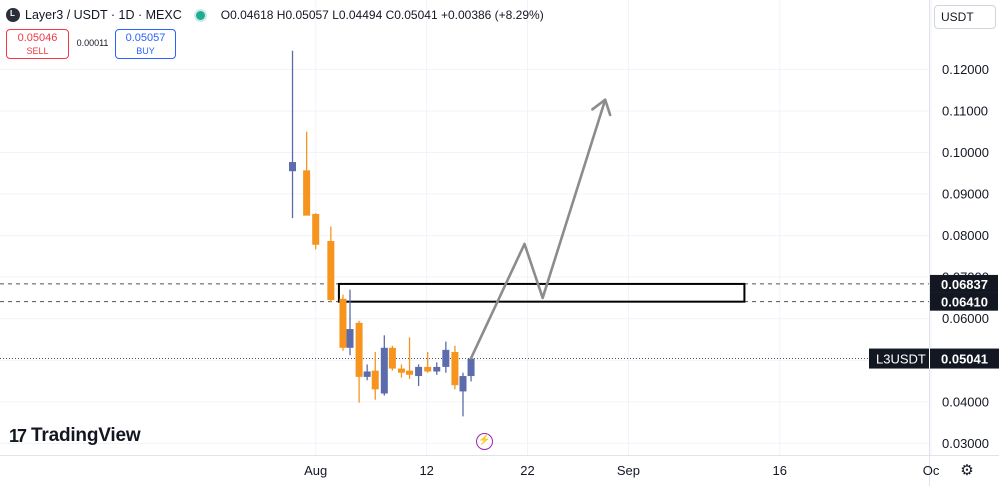 The image size is (999, 486). Describe the element at coordinates (426, 470) in the screenshot. I see `time-tick-label: 12` at that location.